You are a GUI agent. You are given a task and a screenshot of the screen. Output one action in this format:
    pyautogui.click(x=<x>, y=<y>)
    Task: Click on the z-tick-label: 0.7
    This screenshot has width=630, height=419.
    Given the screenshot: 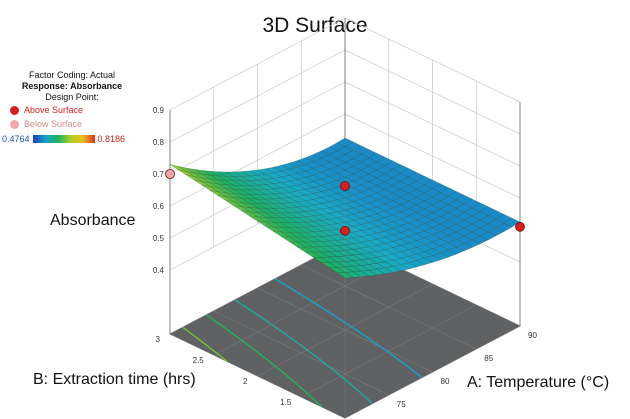 What is the action you would take?
    pyautogui.click(x=159, y=174)
    